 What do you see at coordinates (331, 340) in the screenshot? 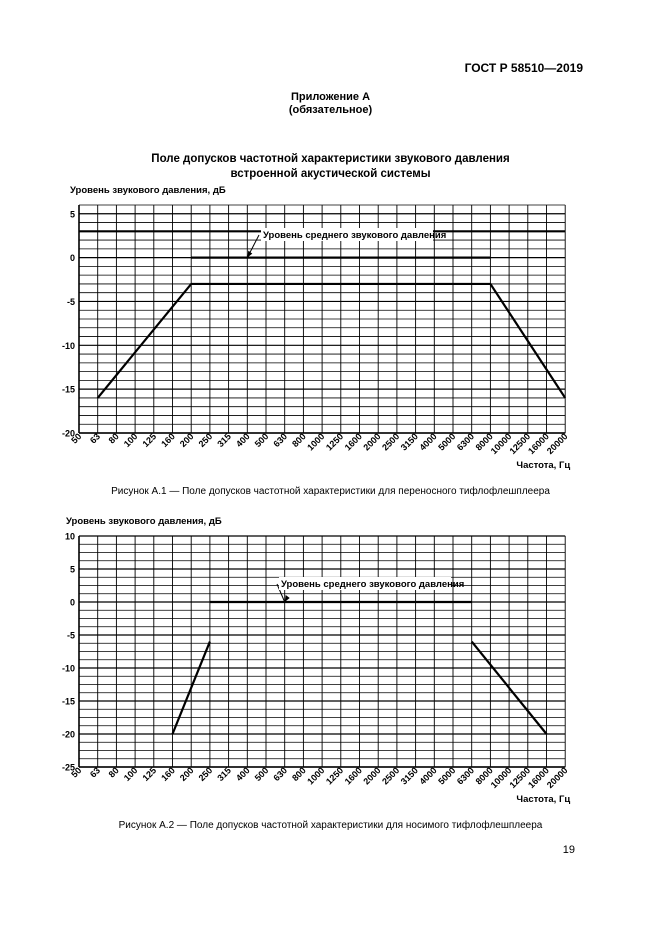
I see `series-line-lower-limit` at bounding box center [331, 340].